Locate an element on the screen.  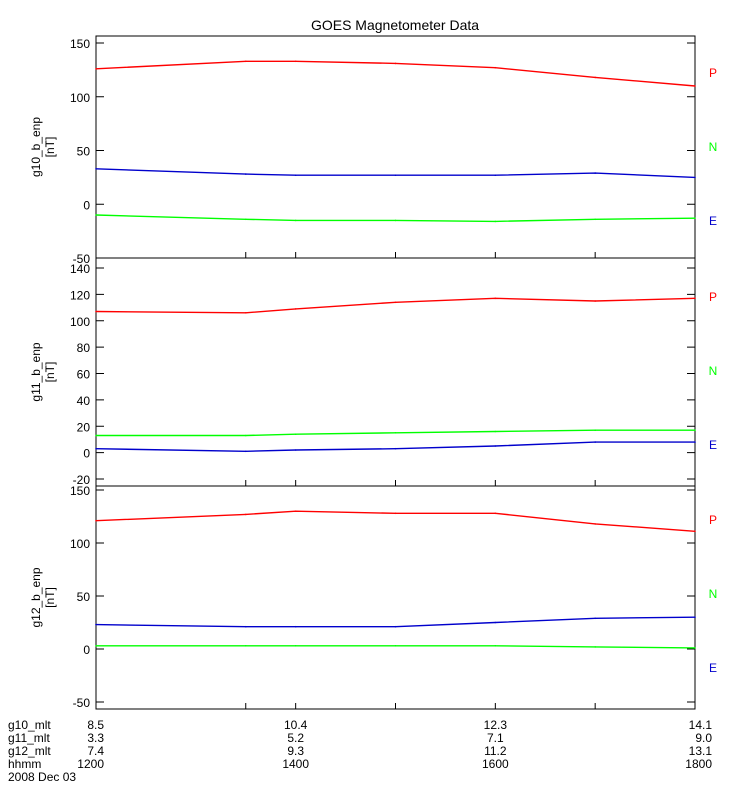
y-axis-label: g11_b_enp is located at coordinates (36, 372).